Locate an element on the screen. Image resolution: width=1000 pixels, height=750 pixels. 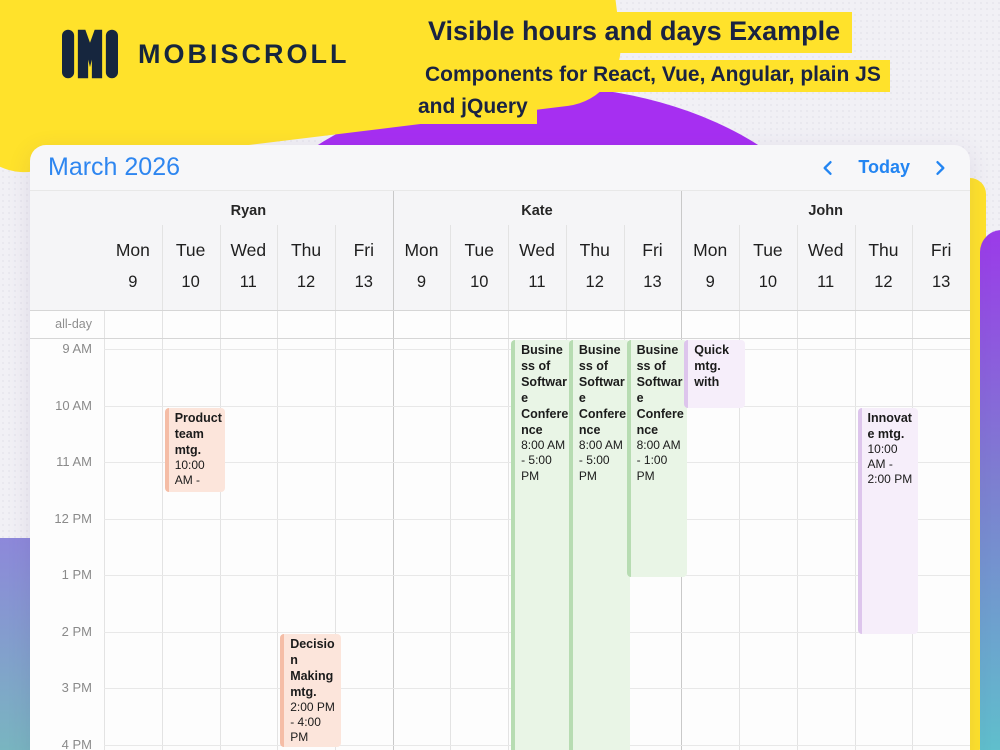
event: Decision Making mtg. 2:00 PM - 4:00 PM is located at coordinates (310, 690).